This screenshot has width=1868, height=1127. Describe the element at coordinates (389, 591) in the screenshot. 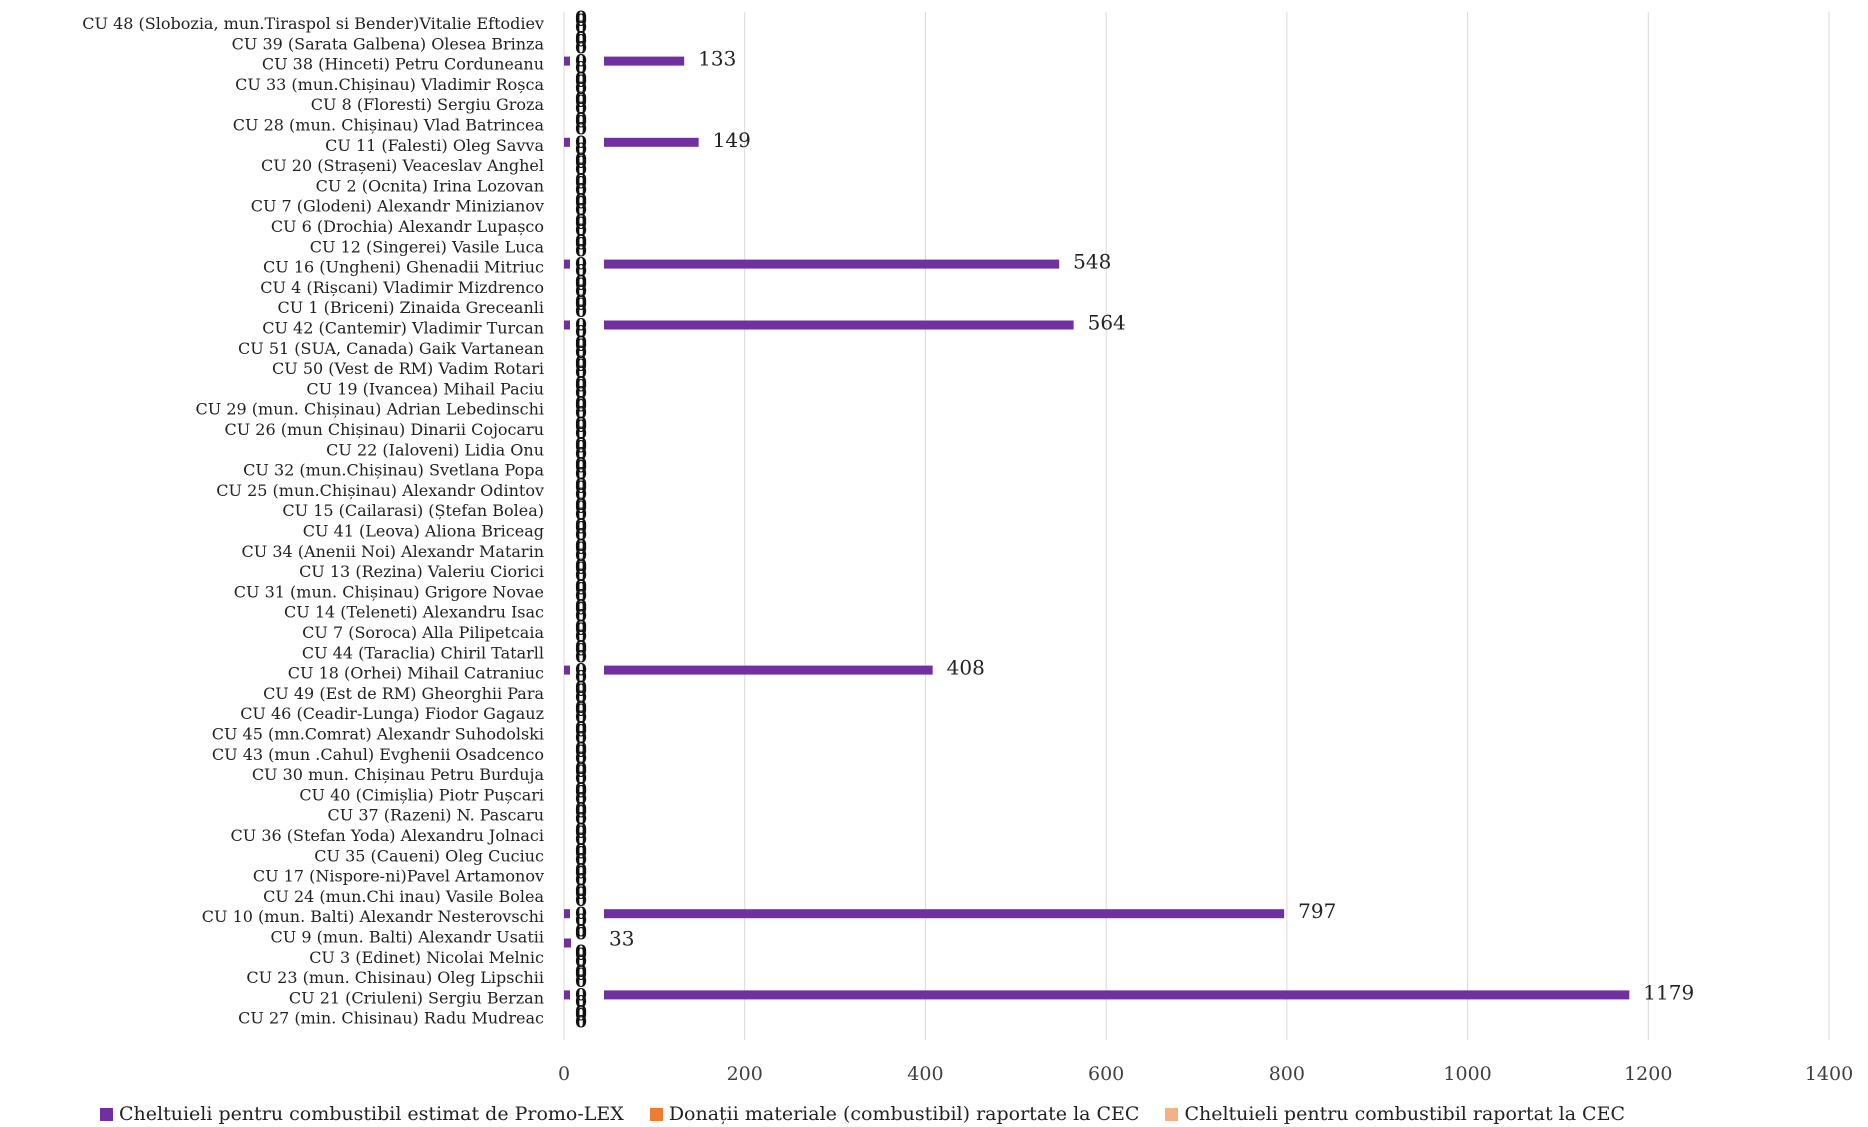

I see `category-label: CU 31 (mun. Chișinau) Grigore Novae` at that location.